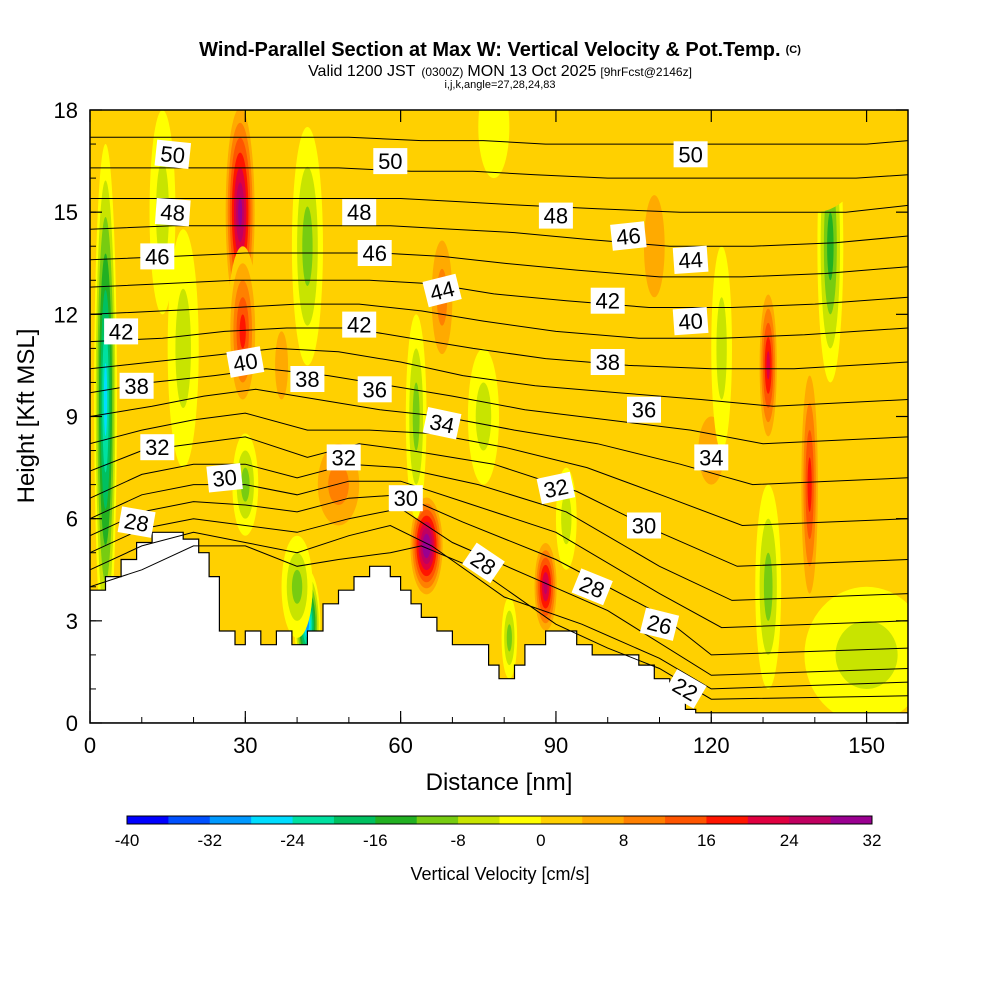  What do you see at coordinates (499, 782) in the screenshot?
I see `x-axis-label: Distance [nm]` at bounding box center [499, 782].